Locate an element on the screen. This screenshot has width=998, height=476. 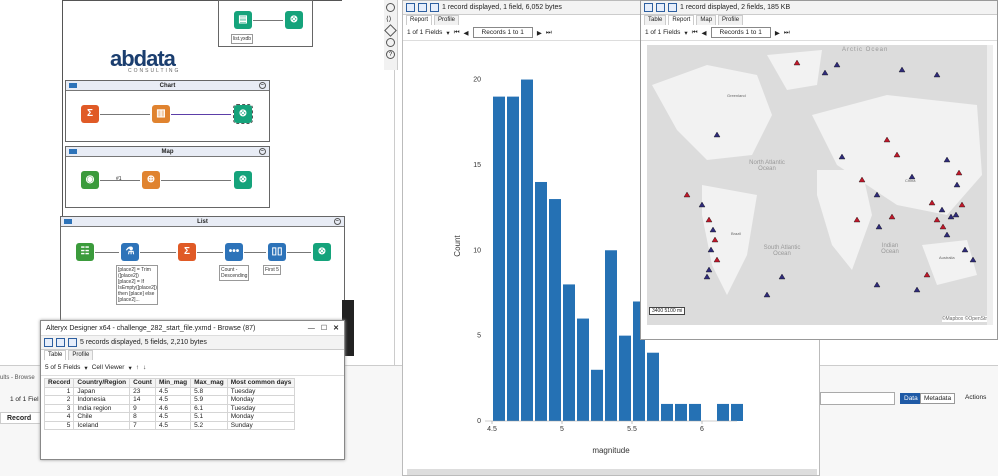
column-header: Count is located at coordinates (142, 383).